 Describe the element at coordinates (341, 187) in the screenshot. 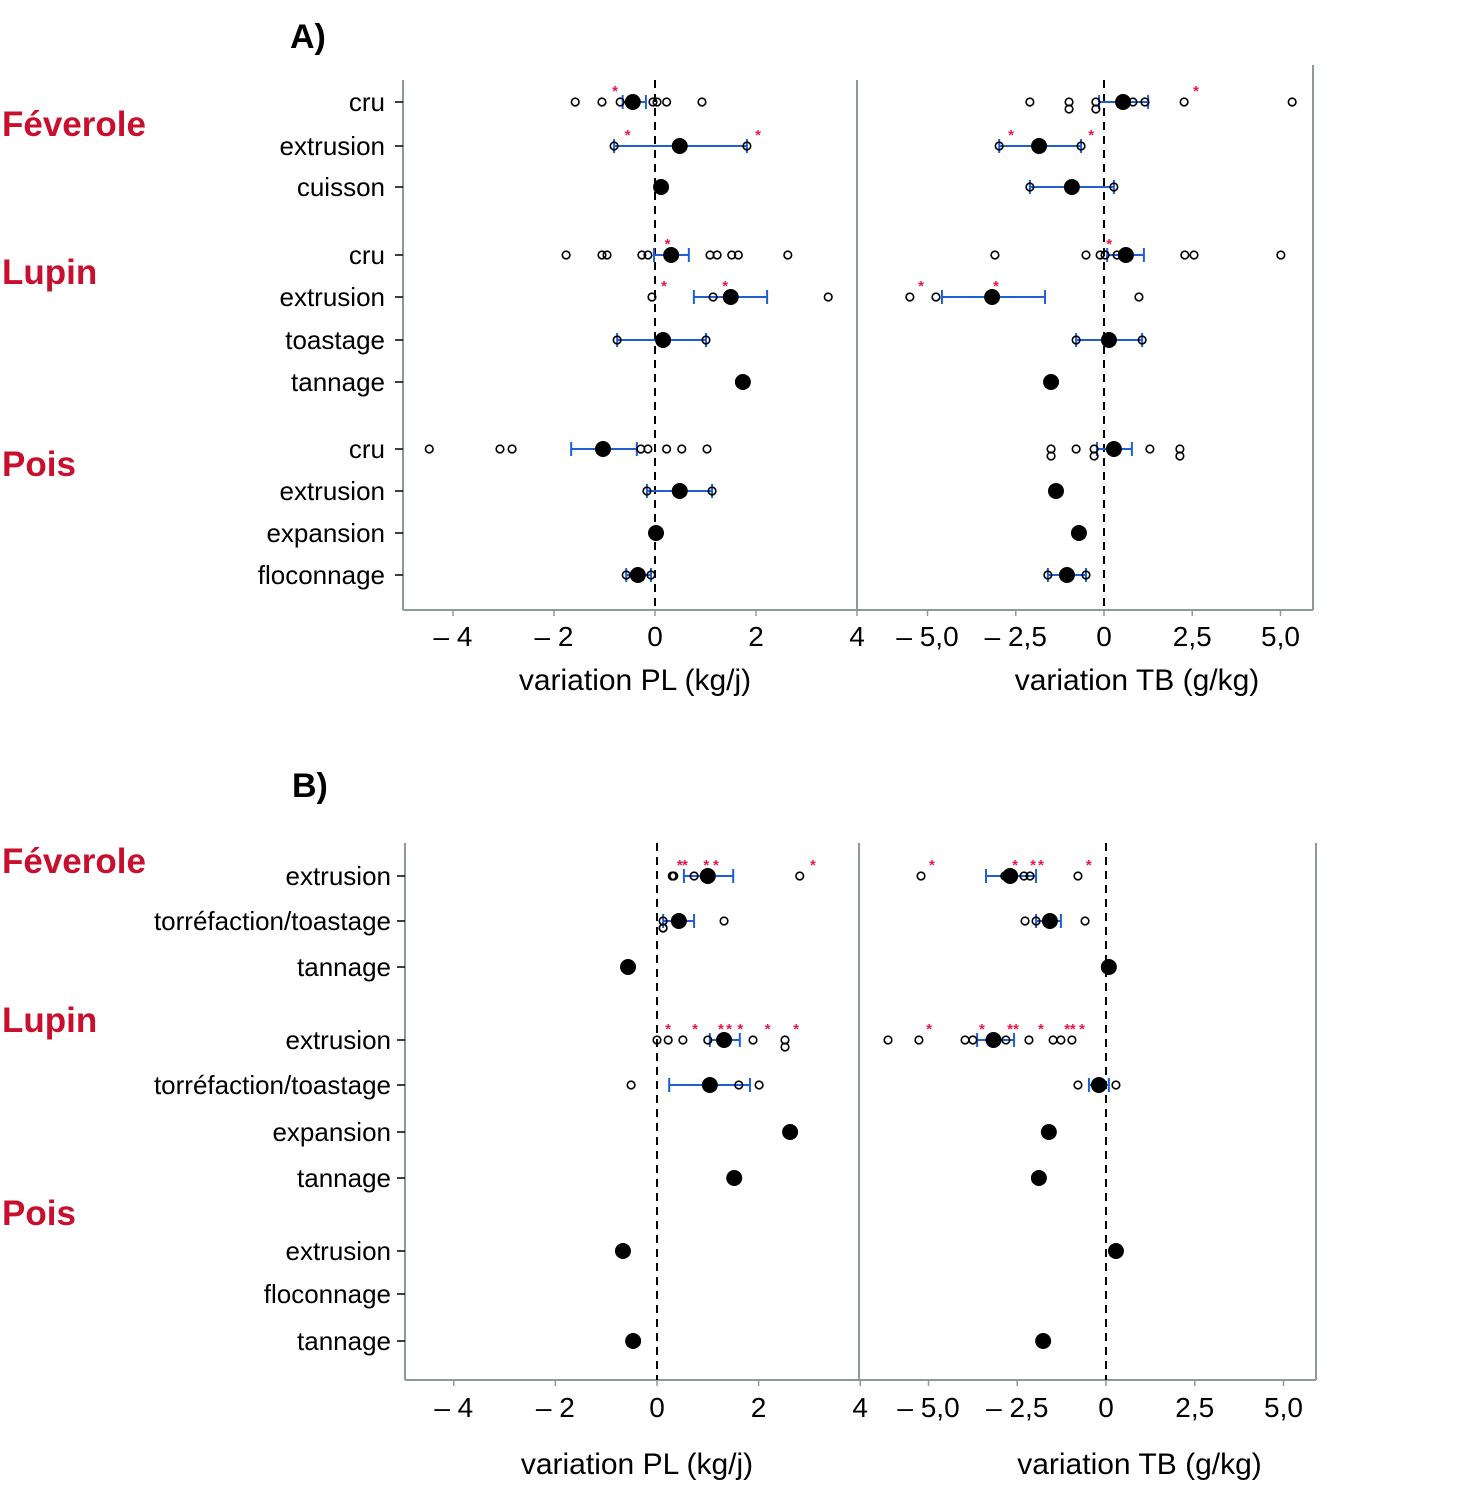

I see `row-label: cuisson` at that location.